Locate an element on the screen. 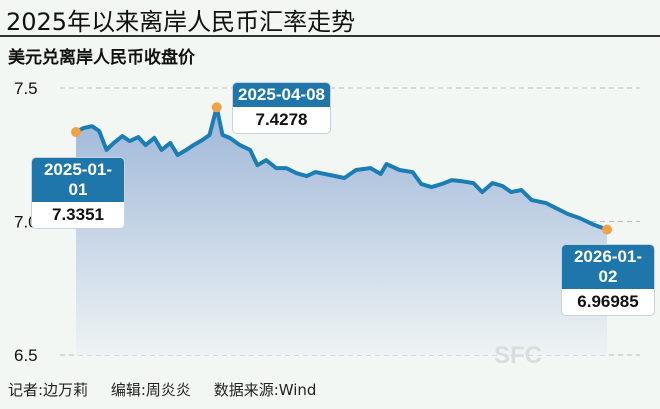 The width and height of the screenshot is (660, 409). callout-end: 2026-01-02 6.96985 is located at coordinates (608, 280).